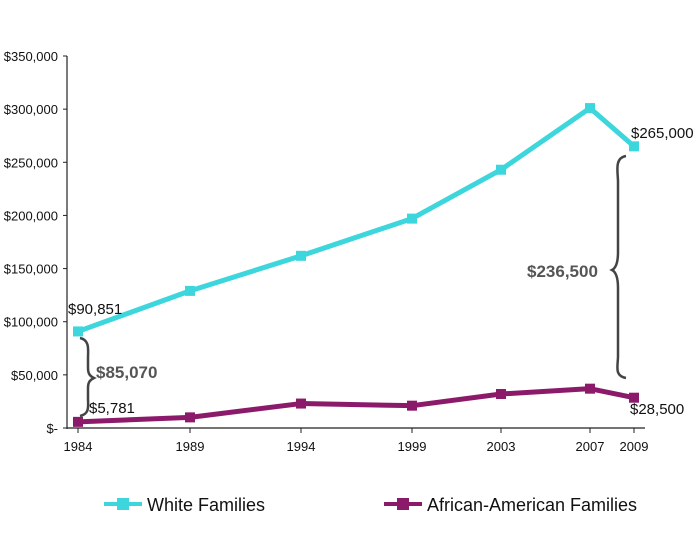 Image resolution: width=700 pixels, height=546 pixels. Describe the element at coordinates (562, 271) in the screenshot. I see `gap-end-label: $236,500` at that location.